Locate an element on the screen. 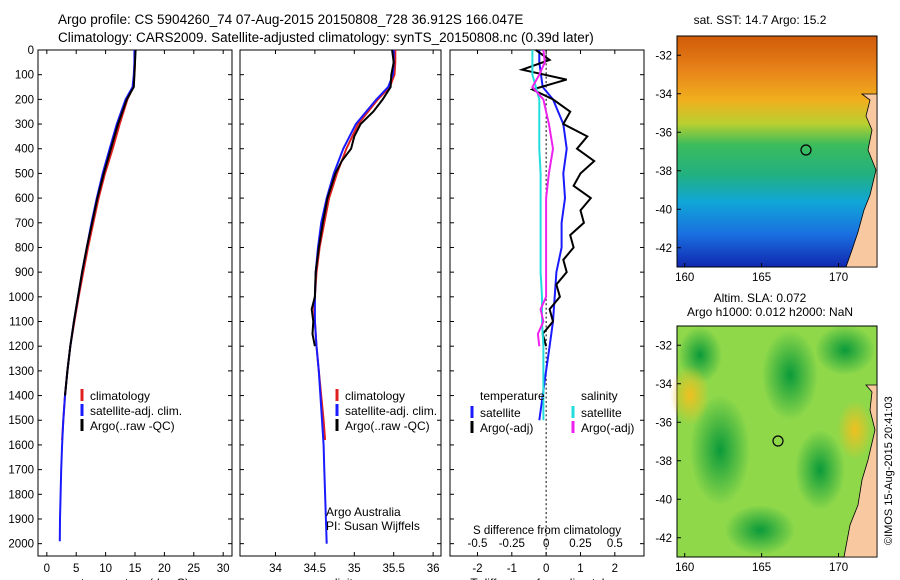  argo-position-marker-sla is located at coordinates (778, 441).